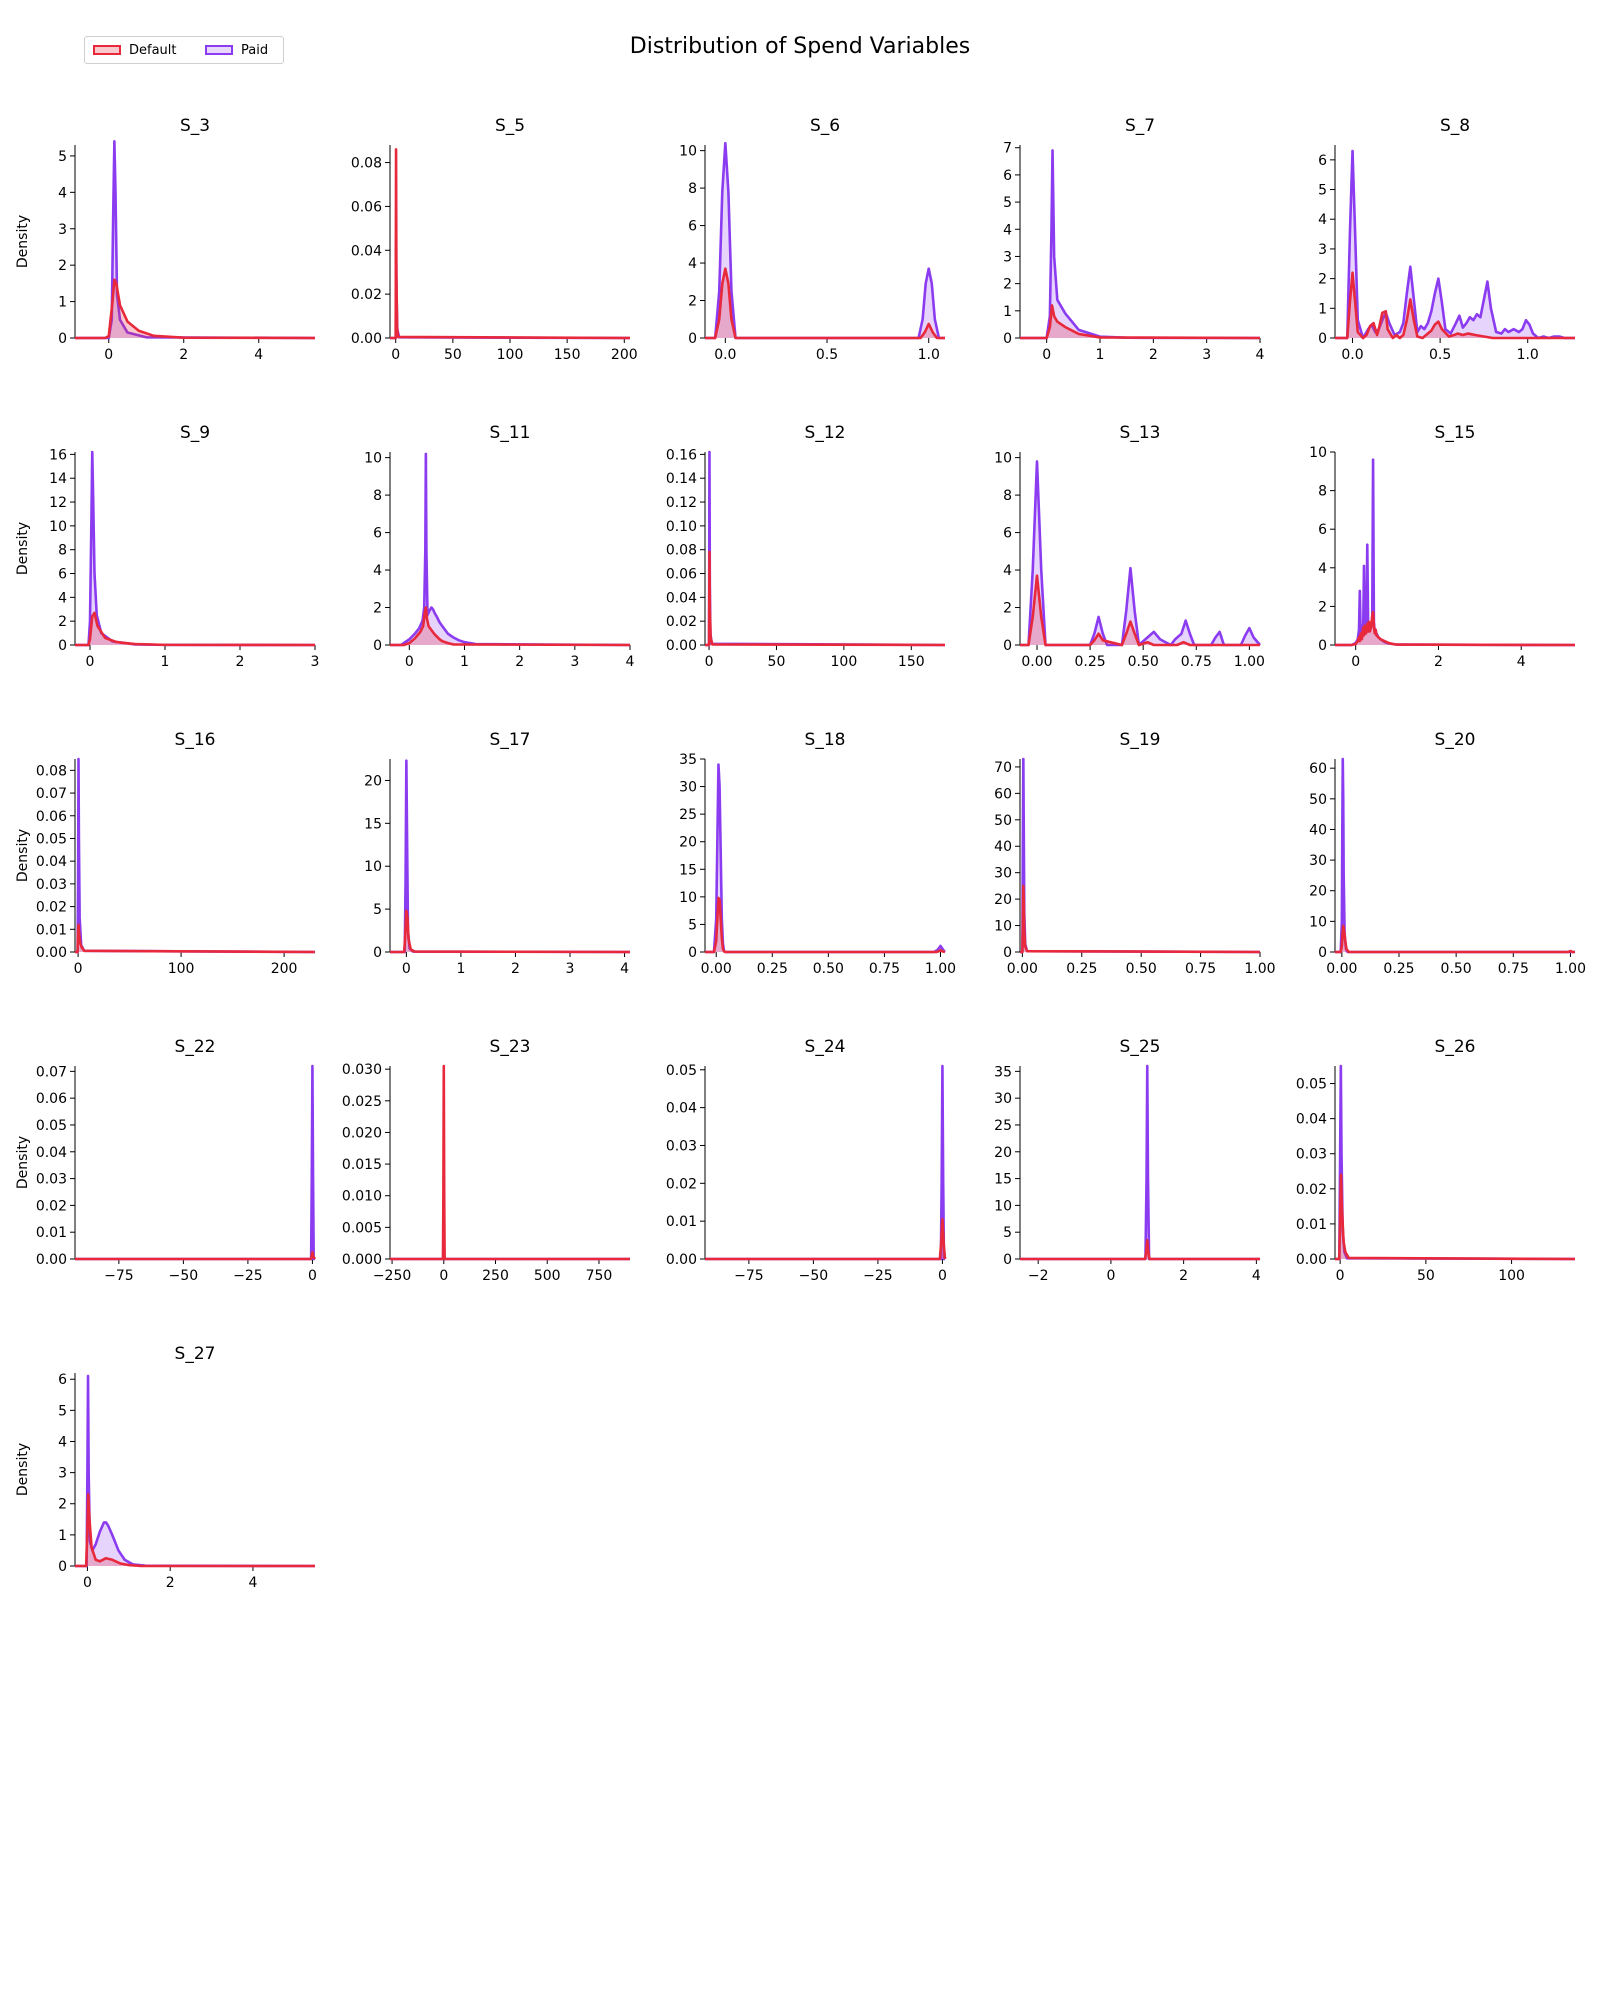 This screenshot has width=1600, height=2000. I want to click on x-tick-label-s-7: 1, so click(1100, 355).